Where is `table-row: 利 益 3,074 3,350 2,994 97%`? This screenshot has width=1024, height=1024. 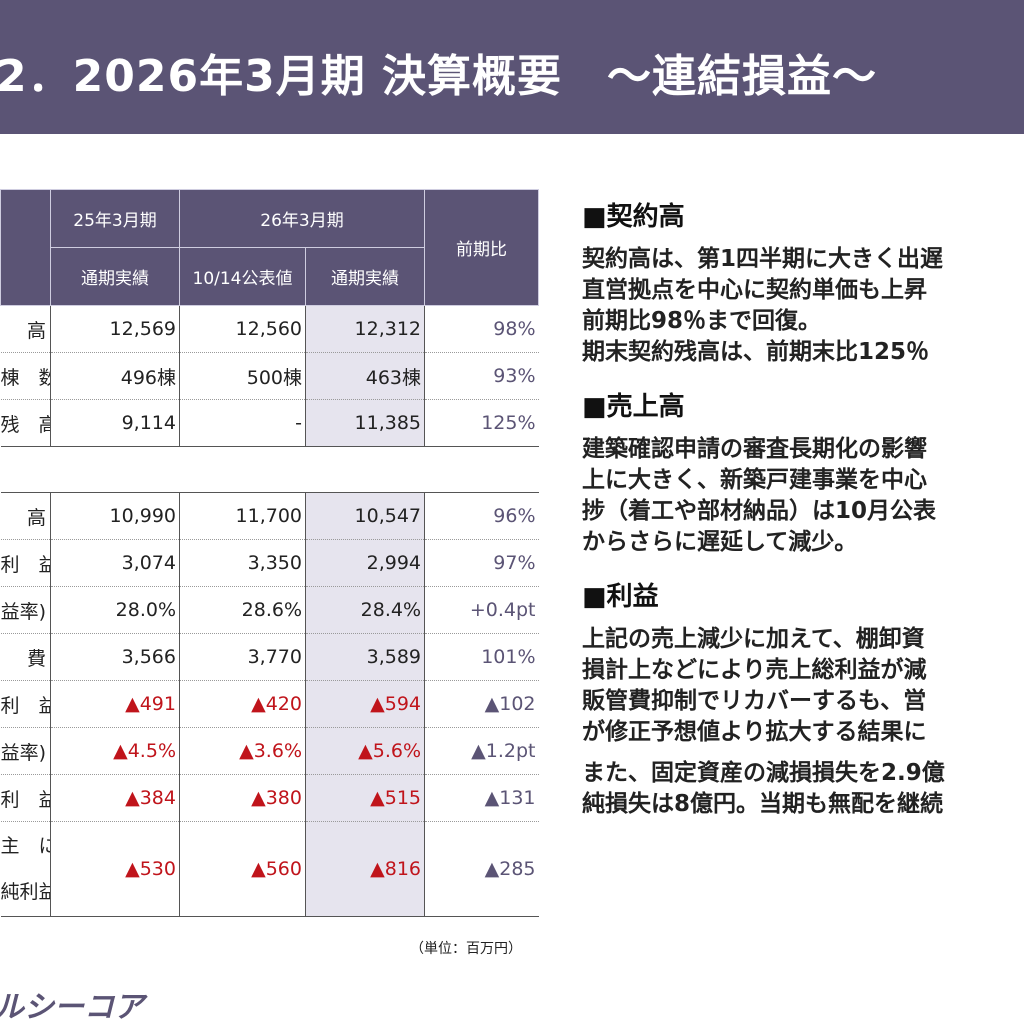
table-row: 利 益 3,074 3,350 2,994 97% is located at coordinates (269, 563).